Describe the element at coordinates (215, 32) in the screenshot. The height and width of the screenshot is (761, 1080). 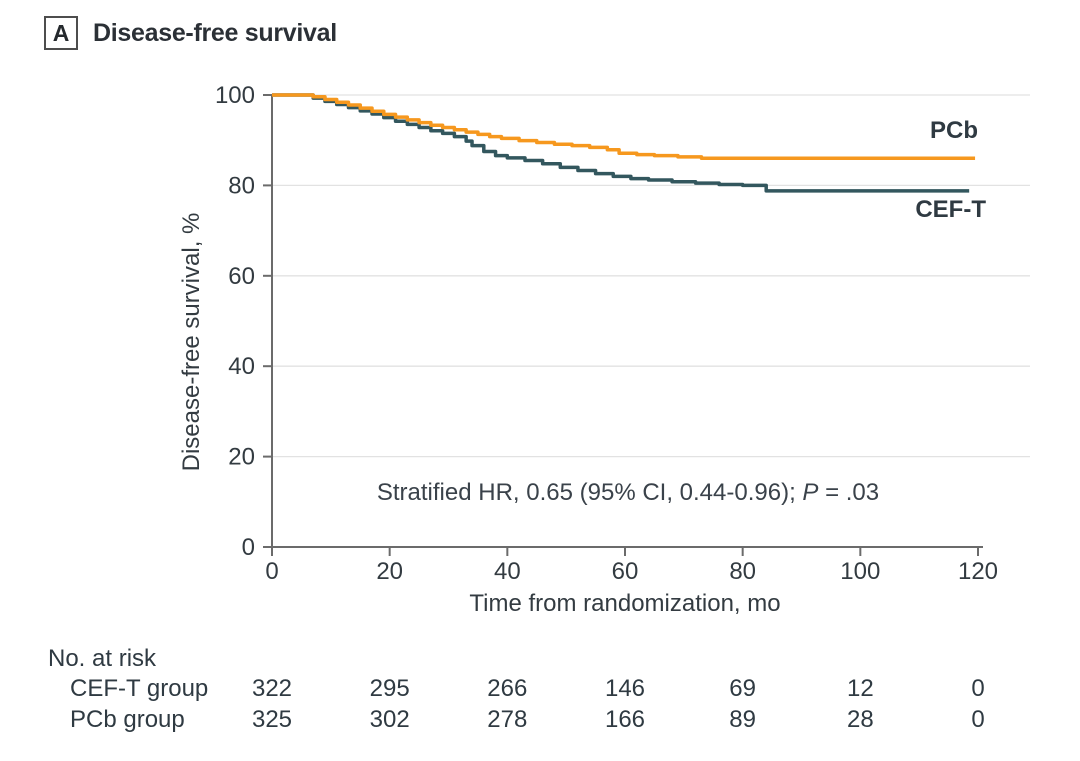
I see `figure-title: Disease-free survival` at that location.